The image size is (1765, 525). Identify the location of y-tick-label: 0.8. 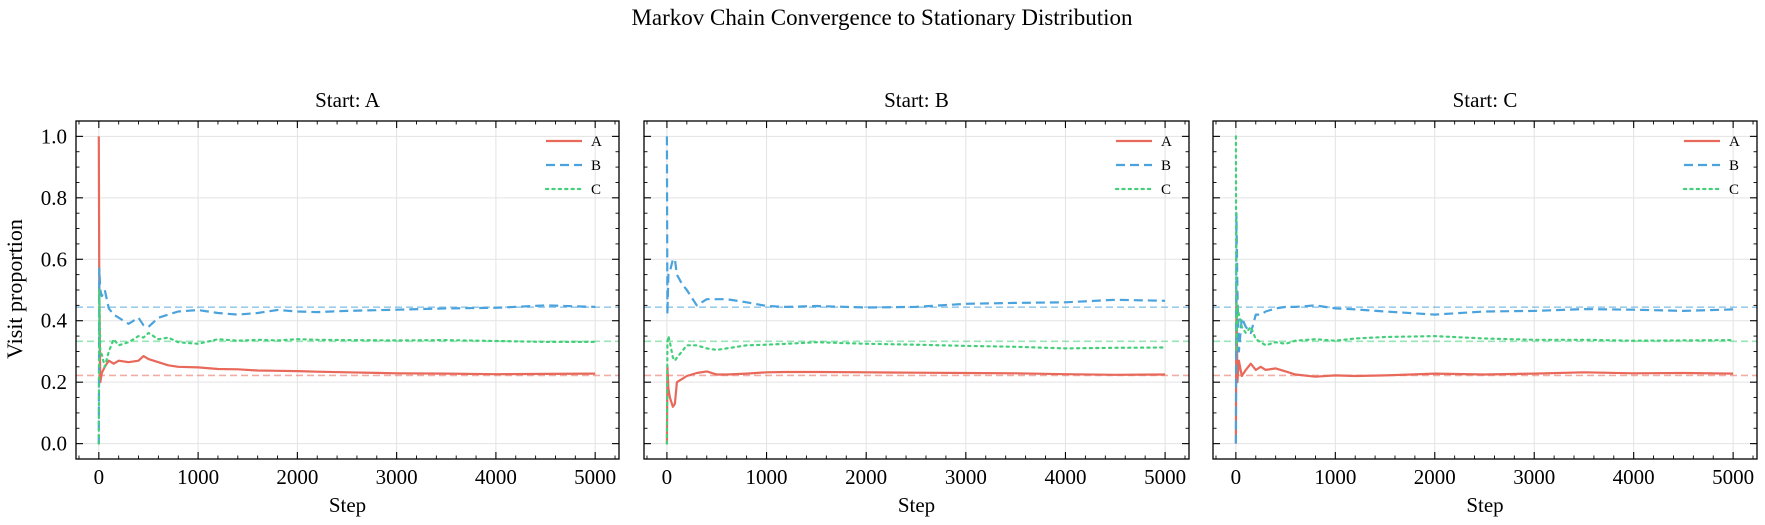
(54, 198).